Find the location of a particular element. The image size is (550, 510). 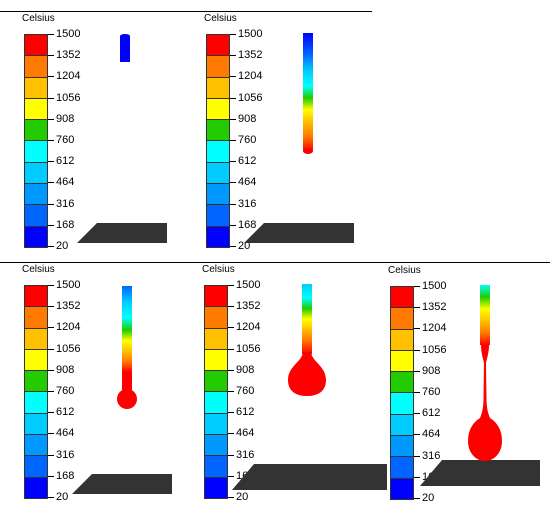

droplet-growing is located at coordinates (307, 340).